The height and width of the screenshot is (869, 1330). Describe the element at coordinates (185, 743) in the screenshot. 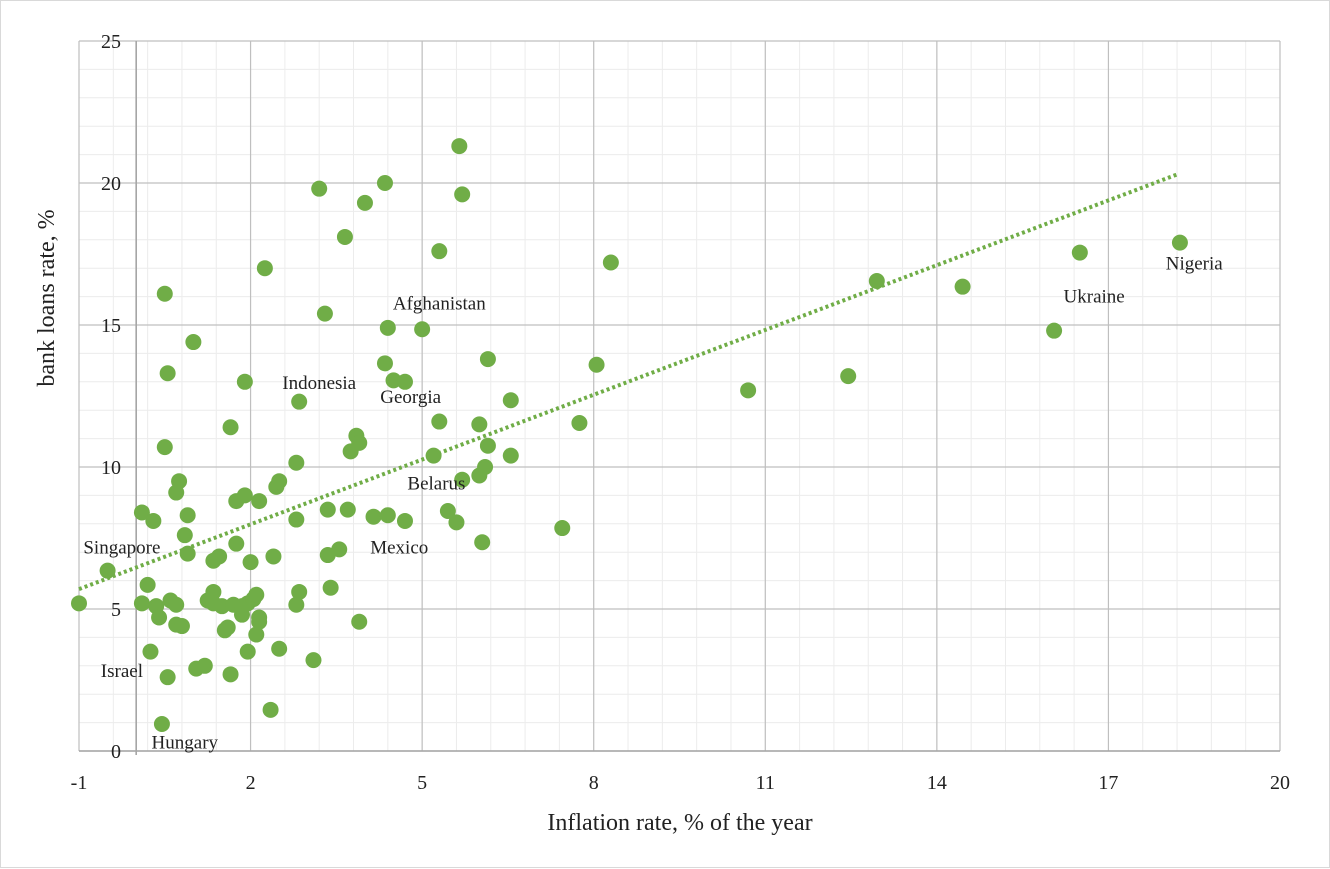

I see `annotation-label: Hungary` at that location.